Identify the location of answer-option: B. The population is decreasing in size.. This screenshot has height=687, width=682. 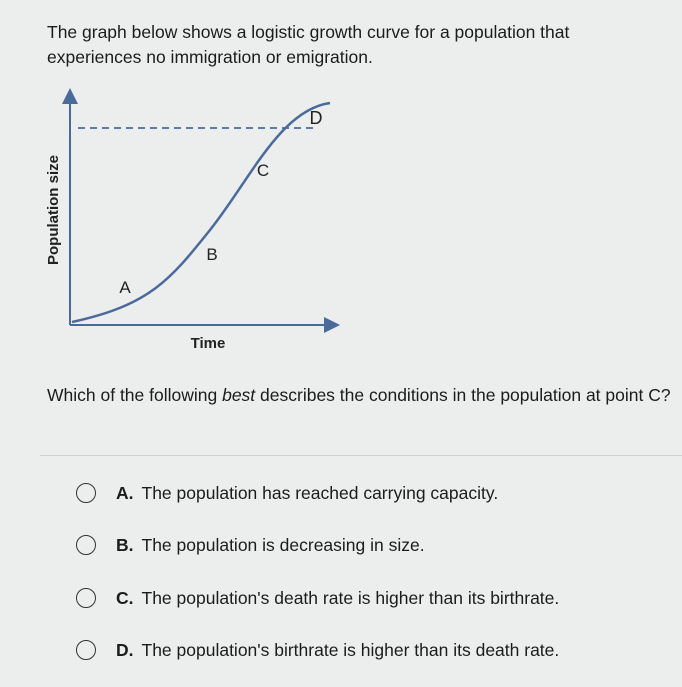
(250, 545).